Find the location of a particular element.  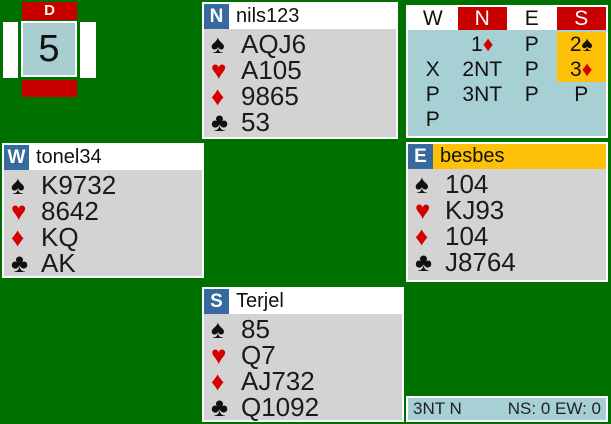

east-clubs-cards: J8764 is located at coordinates (480, 262).